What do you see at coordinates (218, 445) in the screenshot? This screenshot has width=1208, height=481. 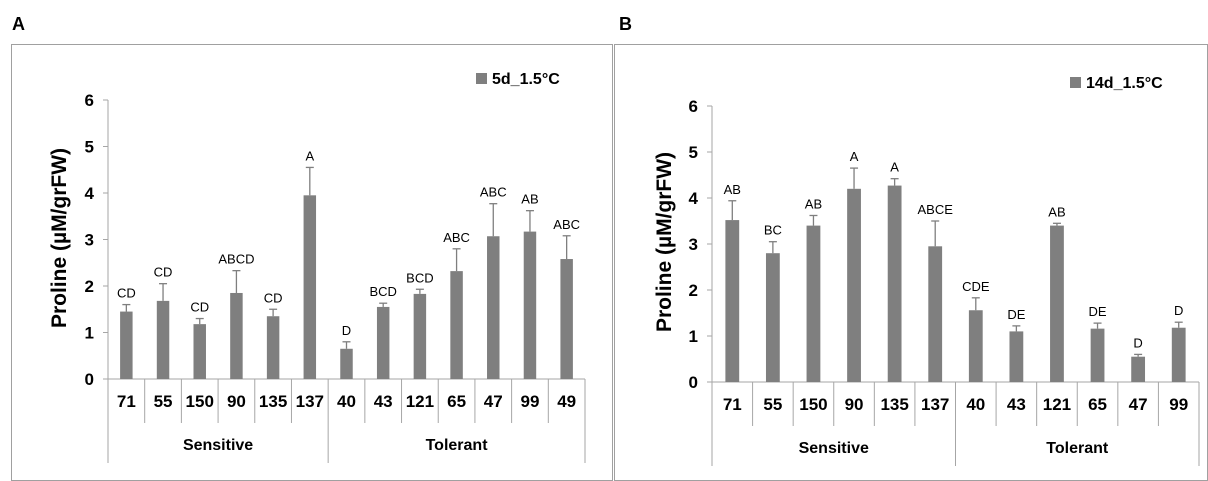 I see `panel-a-group-label: Sensitive` at bounding box center [218, 445].